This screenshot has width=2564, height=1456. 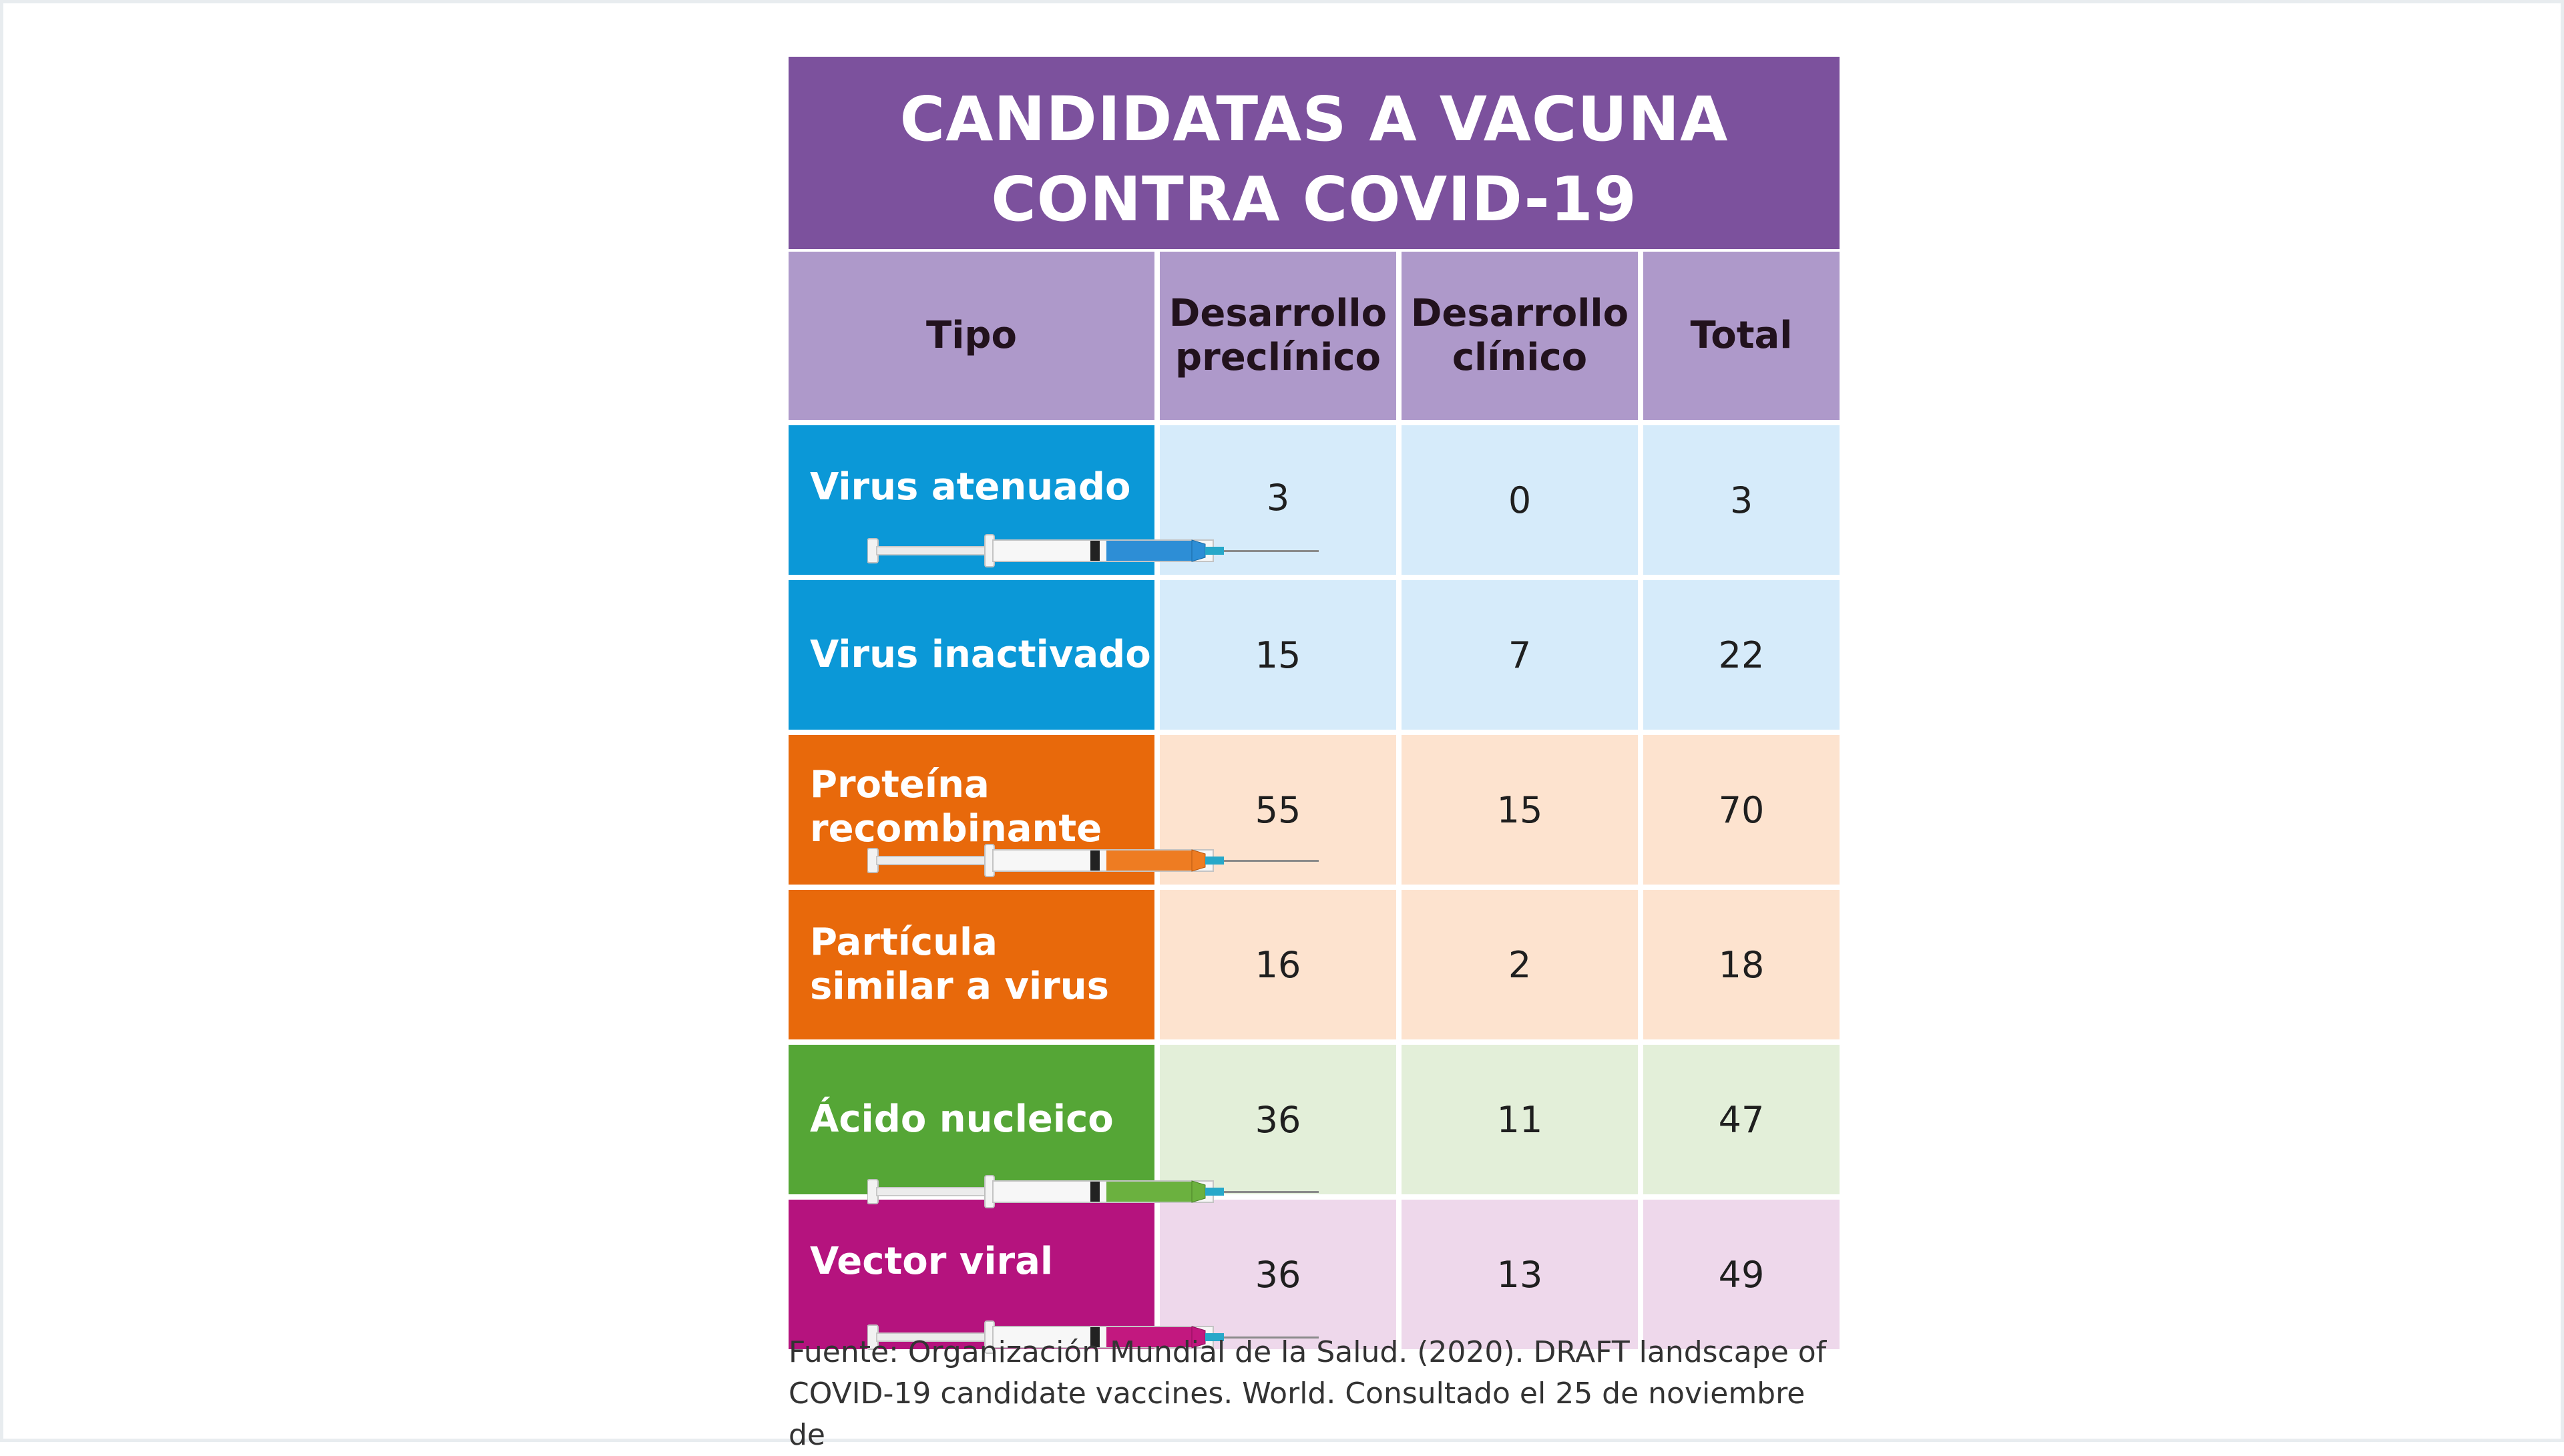 What do you see at coordinates (956, 829) in the screenshot?
I see `row-label-text-2: recombinante` at bounding box center [956, 829].